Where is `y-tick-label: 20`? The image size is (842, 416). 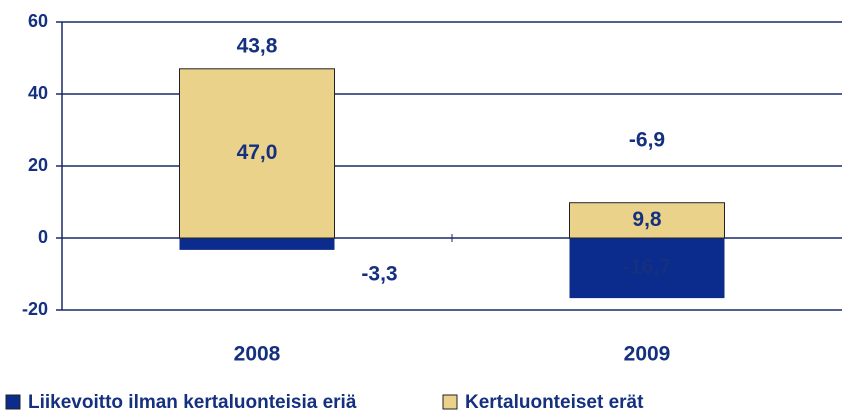
y-tick-label: 20 is located at coordinates (38, 165).